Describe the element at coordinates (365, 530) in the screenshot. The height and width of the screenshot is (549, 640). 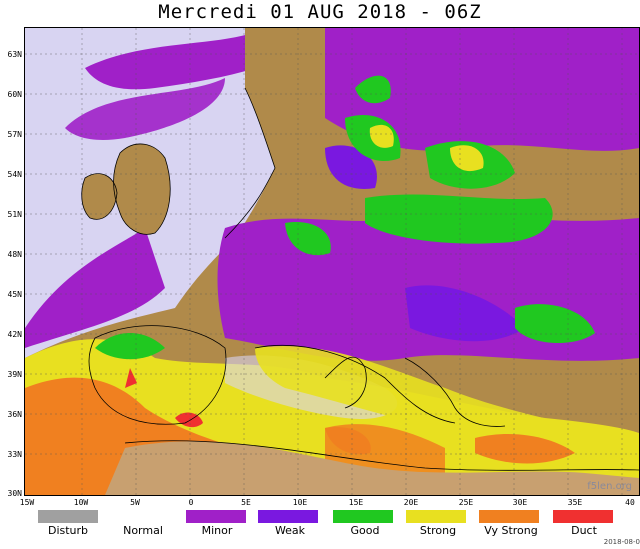
I see `legend-label-good: Good` at that location.